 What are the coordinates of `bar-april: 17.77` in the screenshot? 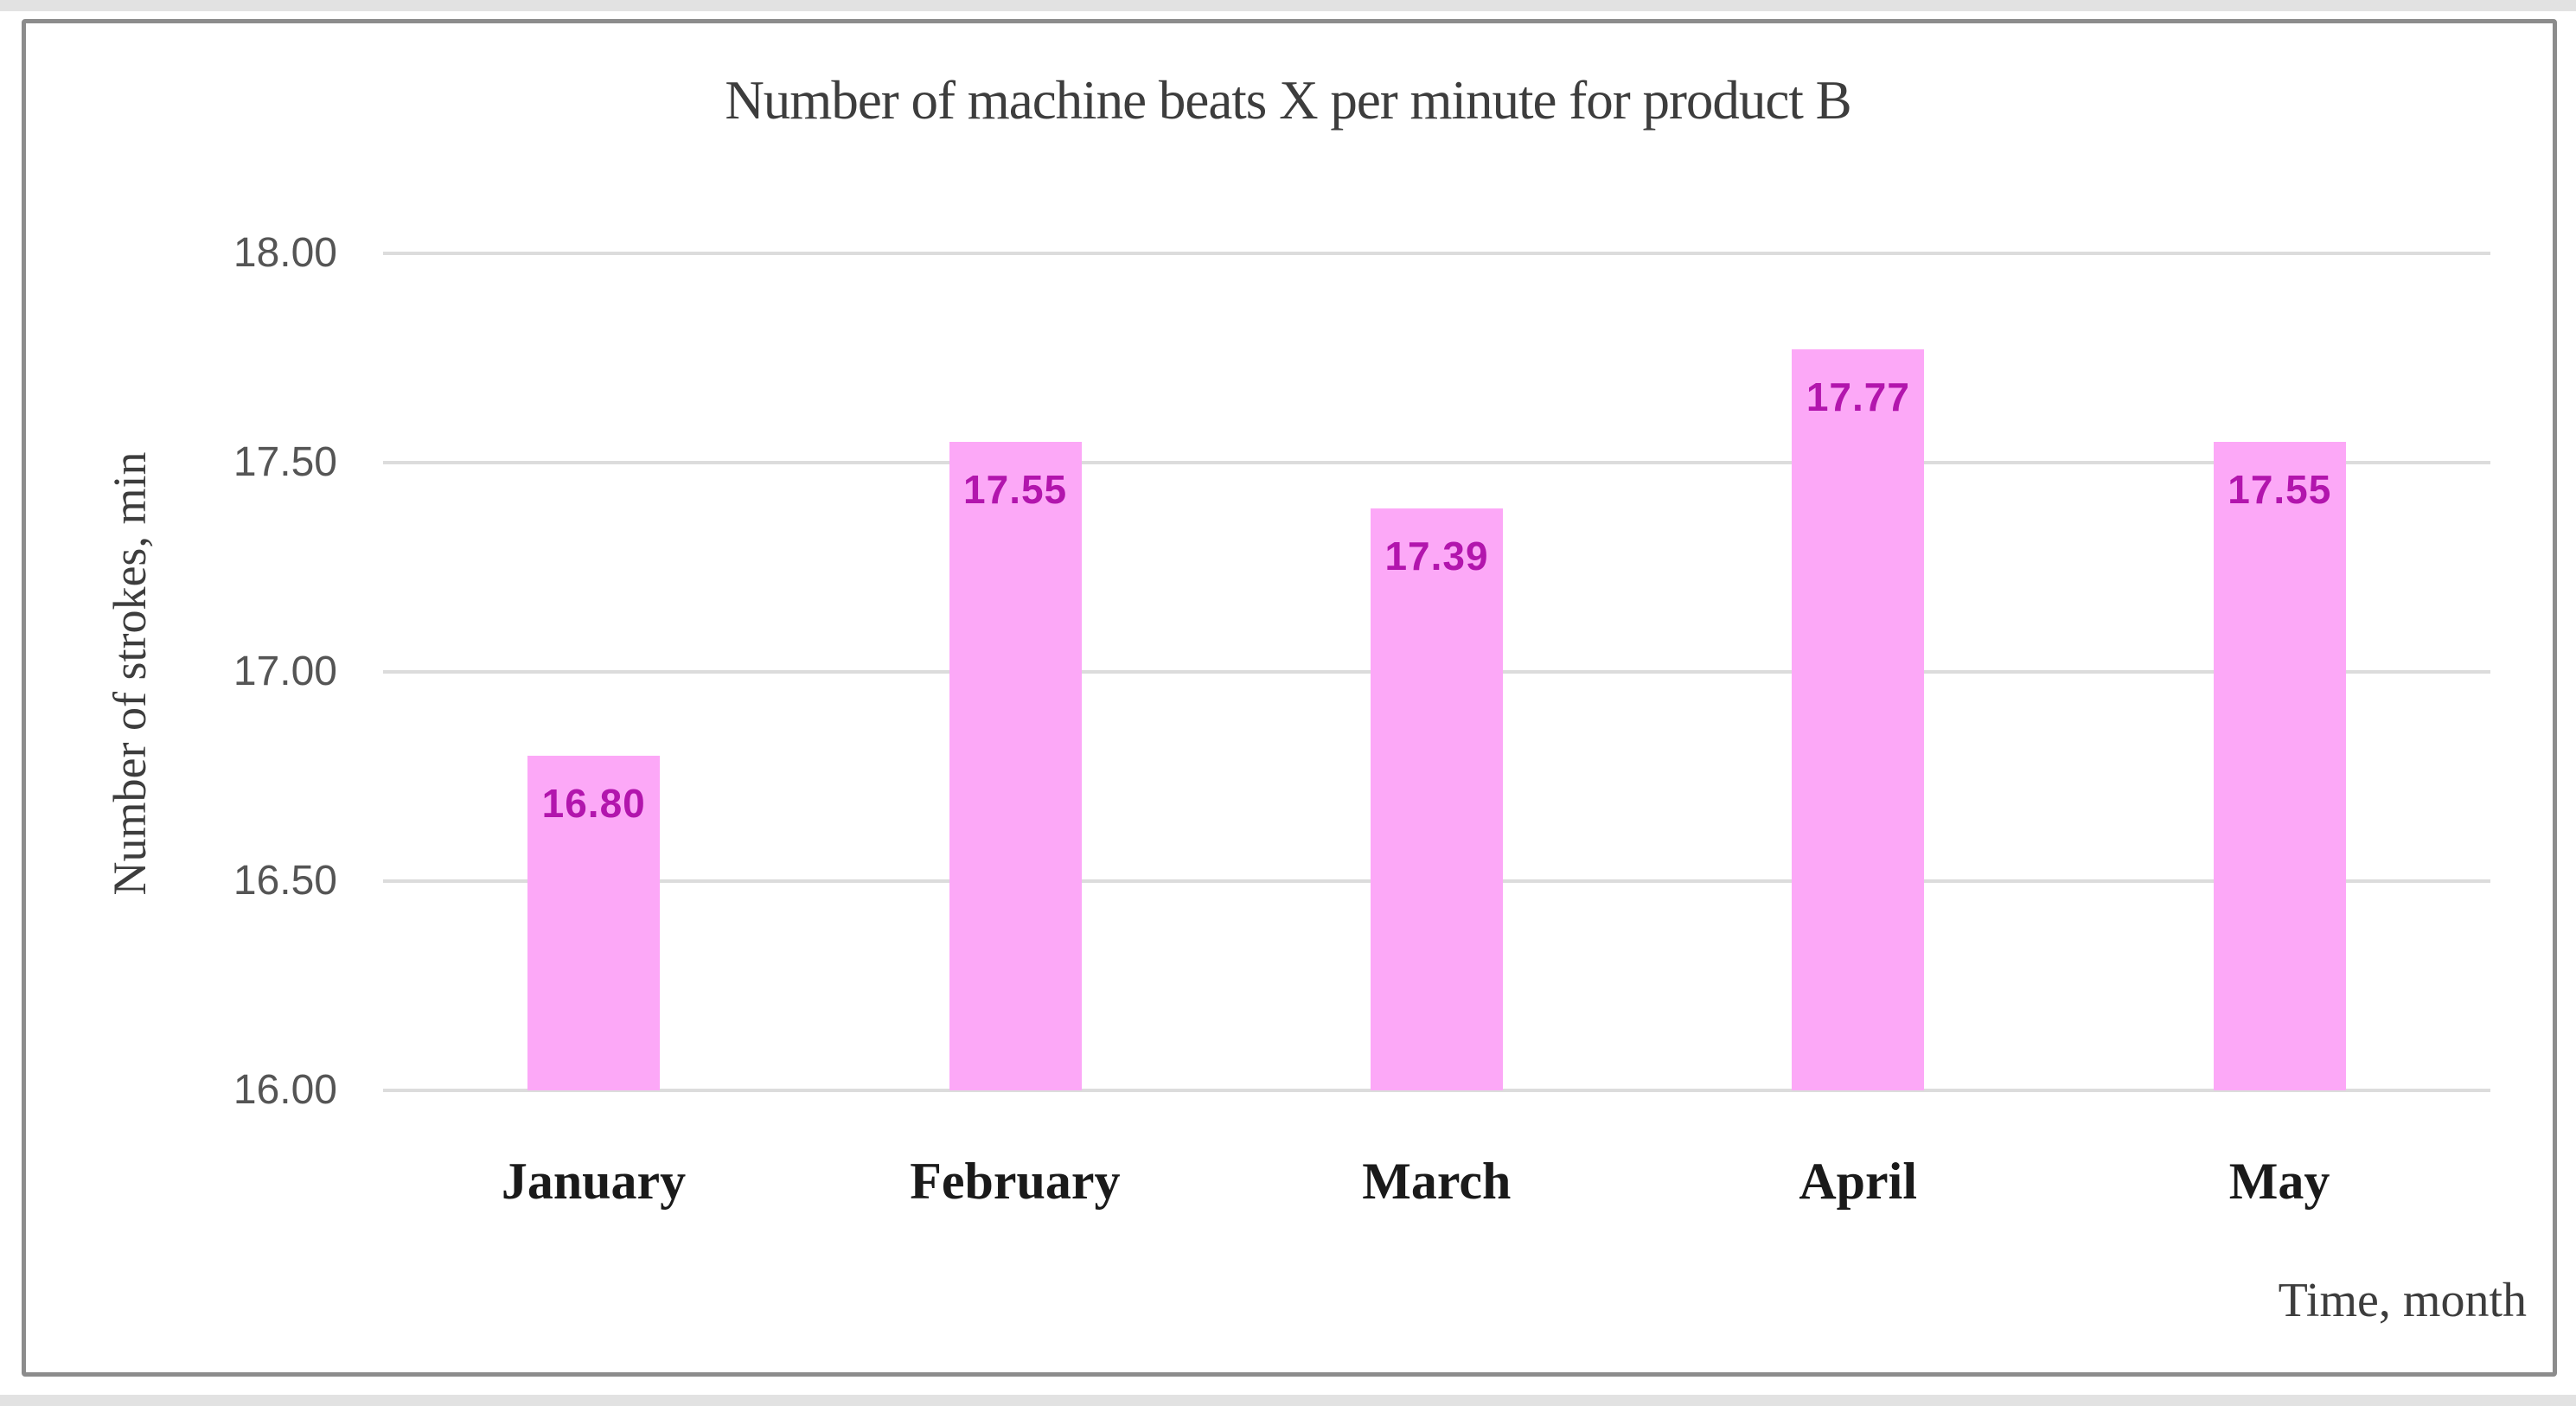 It's located at (1859, 719).